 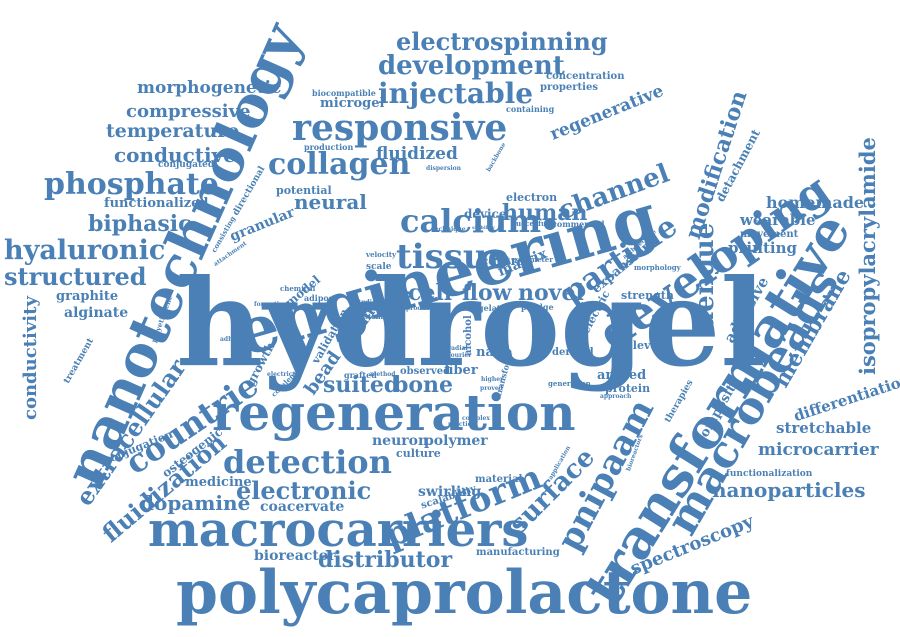 I want to click on word-electronic: electronic, so click(x=304, y=490).